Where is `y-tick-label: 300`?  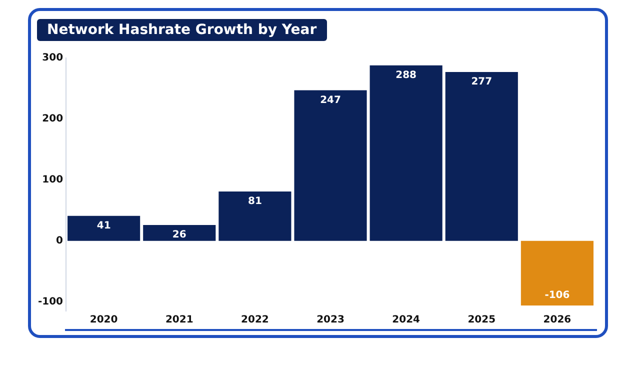
y-tick-label: 300 is located at coordinates (53, 58).